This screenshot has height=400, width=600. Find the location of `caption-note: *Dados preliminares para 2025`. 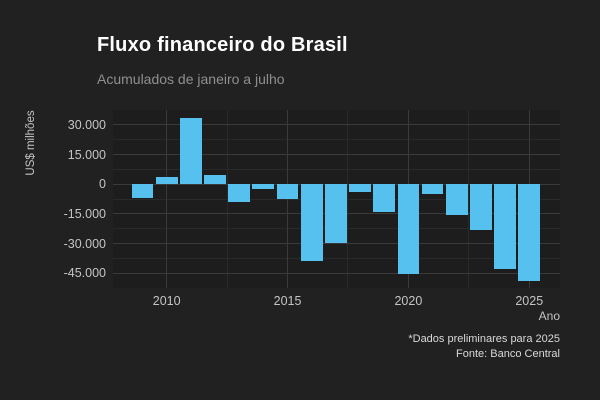

caption-note: *Dados preliminares para 2025 is located at coordinates (484, 339).